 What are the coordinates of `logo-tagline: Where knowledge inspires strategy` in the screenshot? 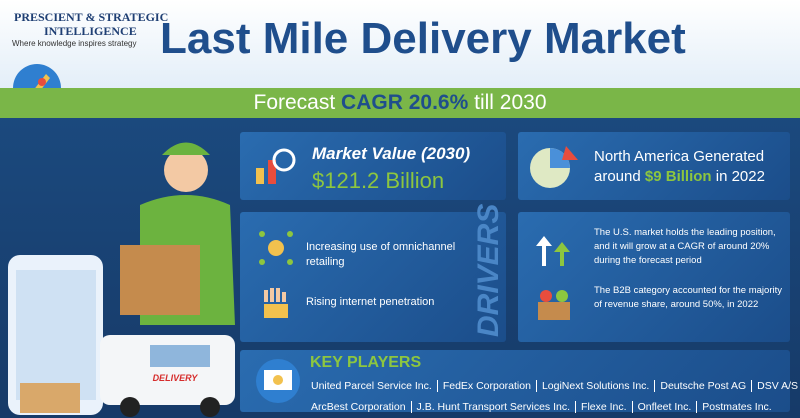 It's located at (74, 43).